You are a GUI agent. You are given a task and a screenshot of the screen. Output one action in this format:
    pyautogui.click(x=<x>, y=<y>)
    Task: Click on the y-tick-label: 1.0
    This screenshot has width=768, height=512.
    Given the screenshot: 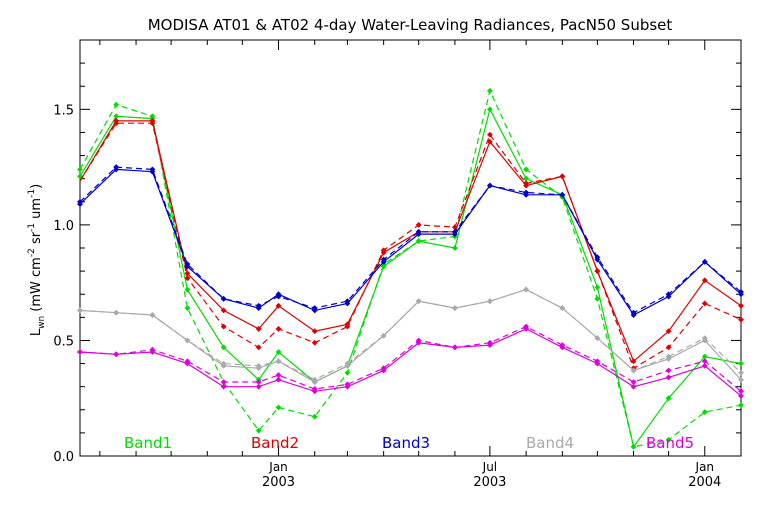 What is the action you would take?
    pyautogui.click(x=63, y=226)
    